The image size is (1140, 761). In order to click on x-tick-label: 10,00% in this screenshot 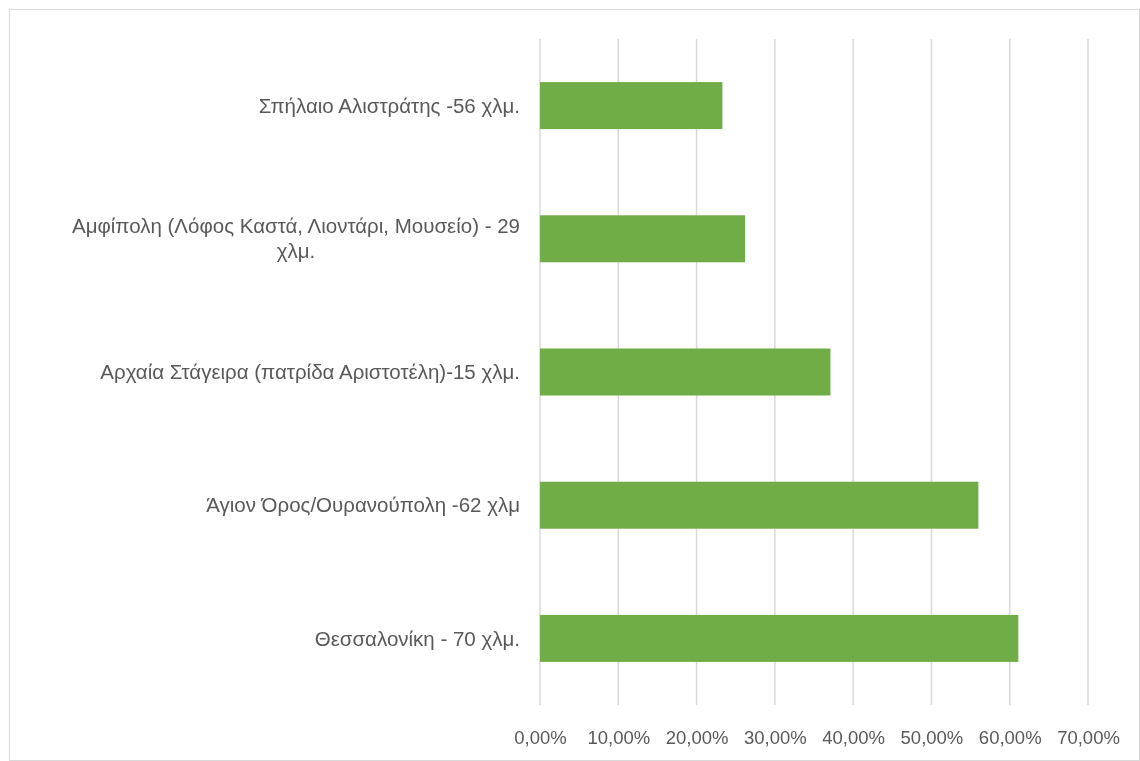, I will do `click(619, 738)`.